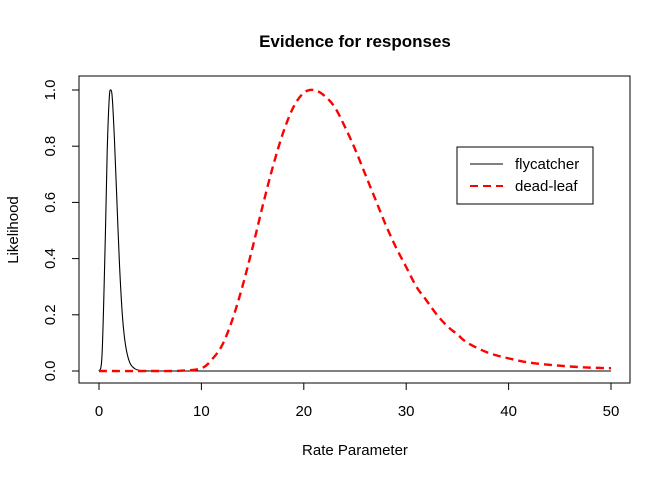  Describe the element at coordinates (357, 401) in the screenshot. I see `x-axis: 0 10 20 30 40 50` at that location.